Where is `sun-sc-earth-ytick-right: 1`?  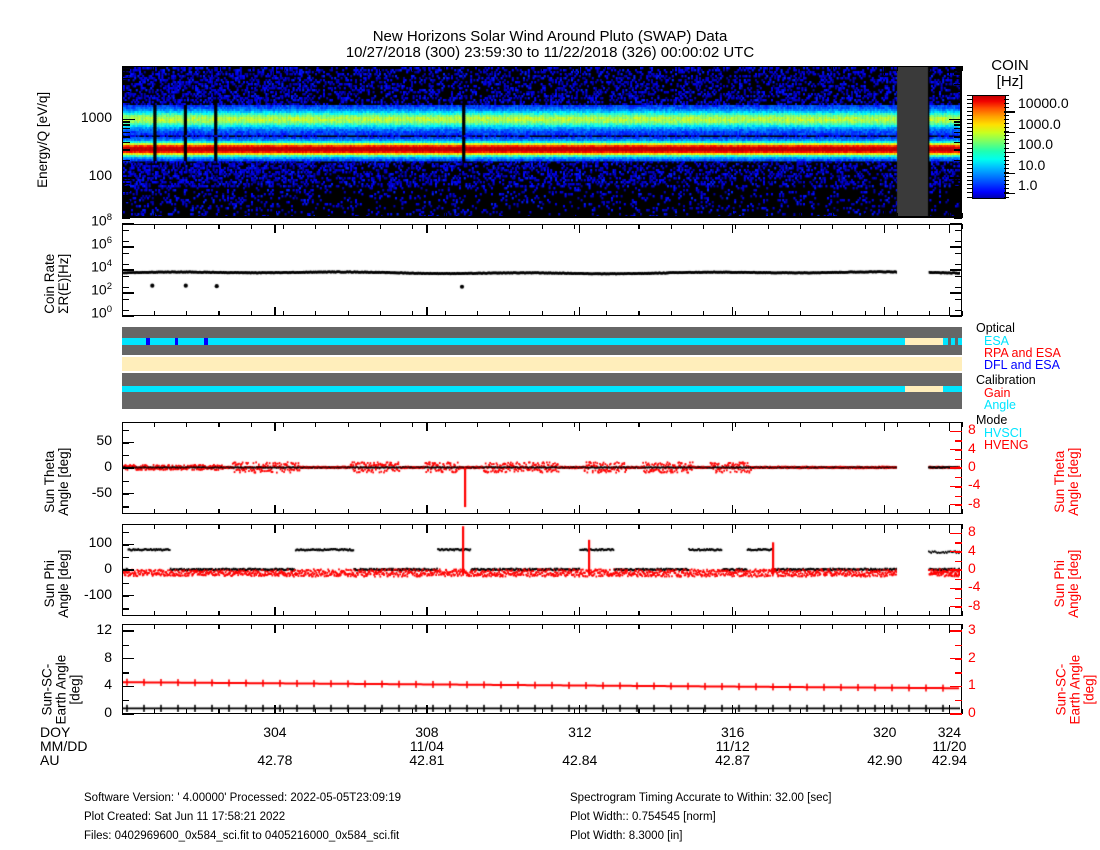
sun-sc-earth-ytick-right: 1 is located at coordinates (972, 684).